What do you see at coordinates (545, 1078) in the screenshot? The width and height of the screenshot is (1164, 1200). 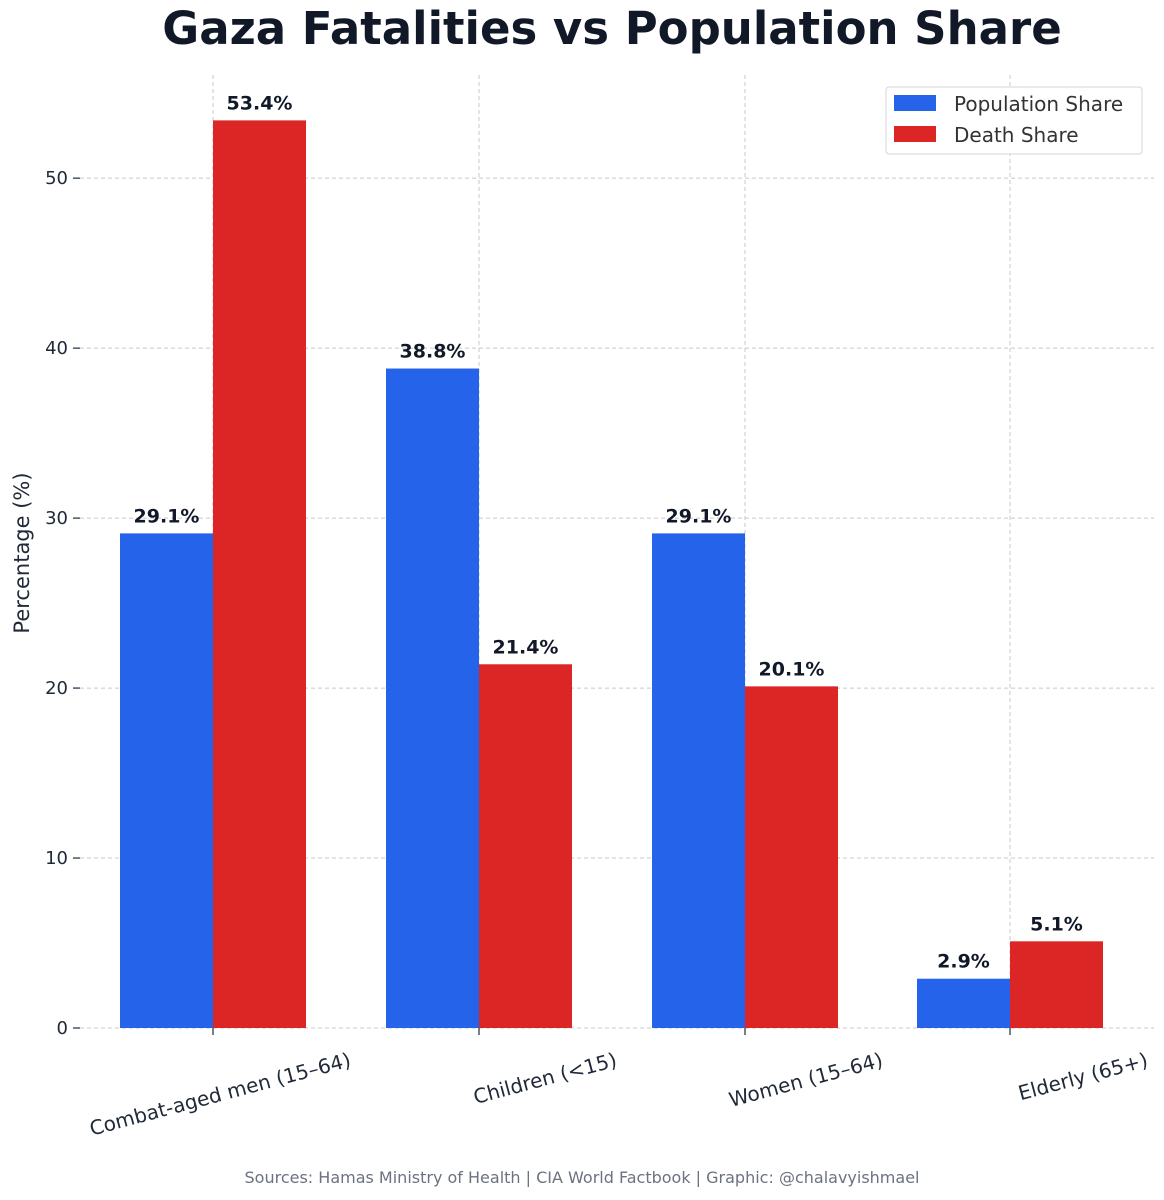 I see `x-category-label: Children (<15)` at bounding box center [545, 1078].